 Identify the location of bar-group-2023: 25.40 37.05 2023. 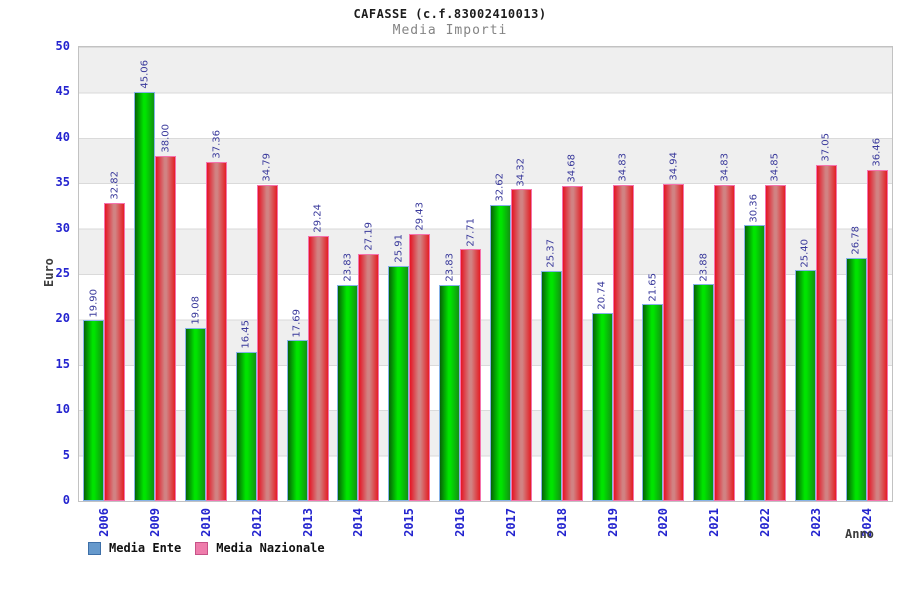
(815, 292).